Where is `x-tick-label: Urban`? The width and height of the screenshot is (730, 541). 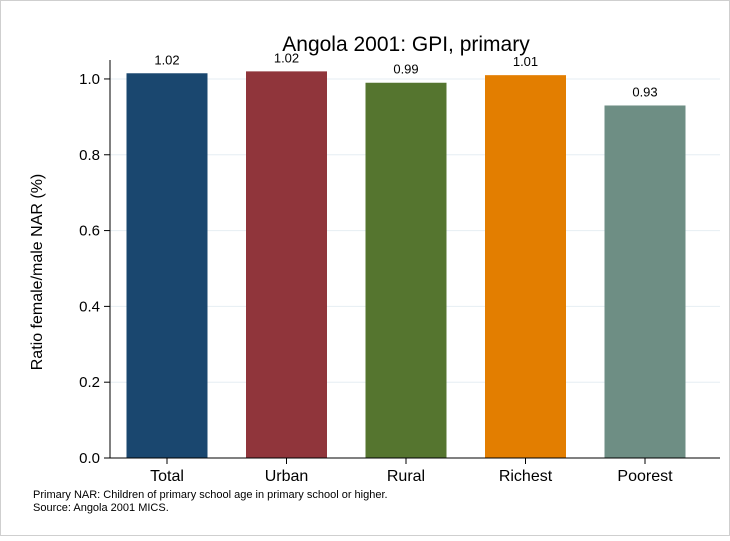
x-tick-label: Urban is located at coordinates (287, 476).